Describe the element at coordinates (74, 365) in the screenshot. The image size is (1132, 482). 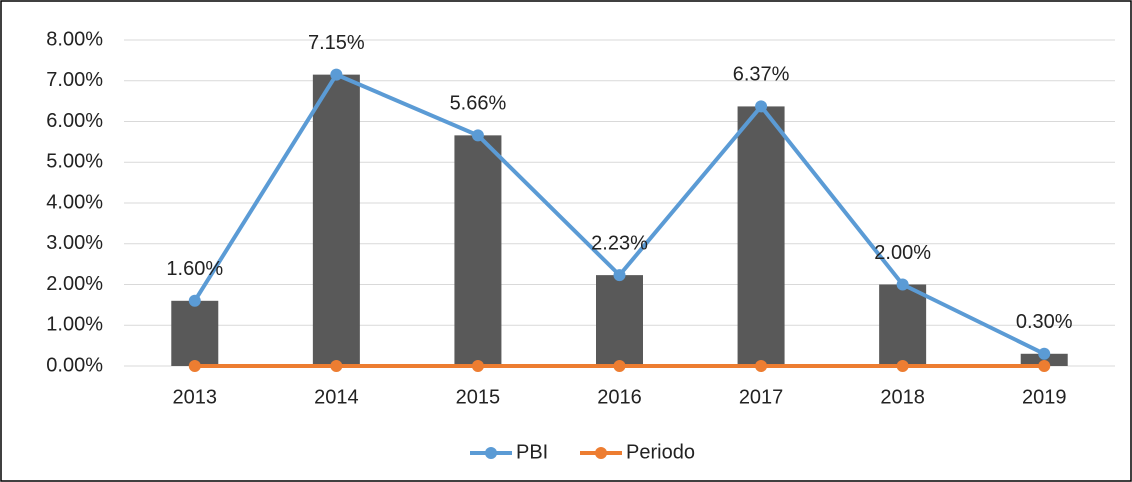
I see `y-tick-label: 0.00%` at that location.